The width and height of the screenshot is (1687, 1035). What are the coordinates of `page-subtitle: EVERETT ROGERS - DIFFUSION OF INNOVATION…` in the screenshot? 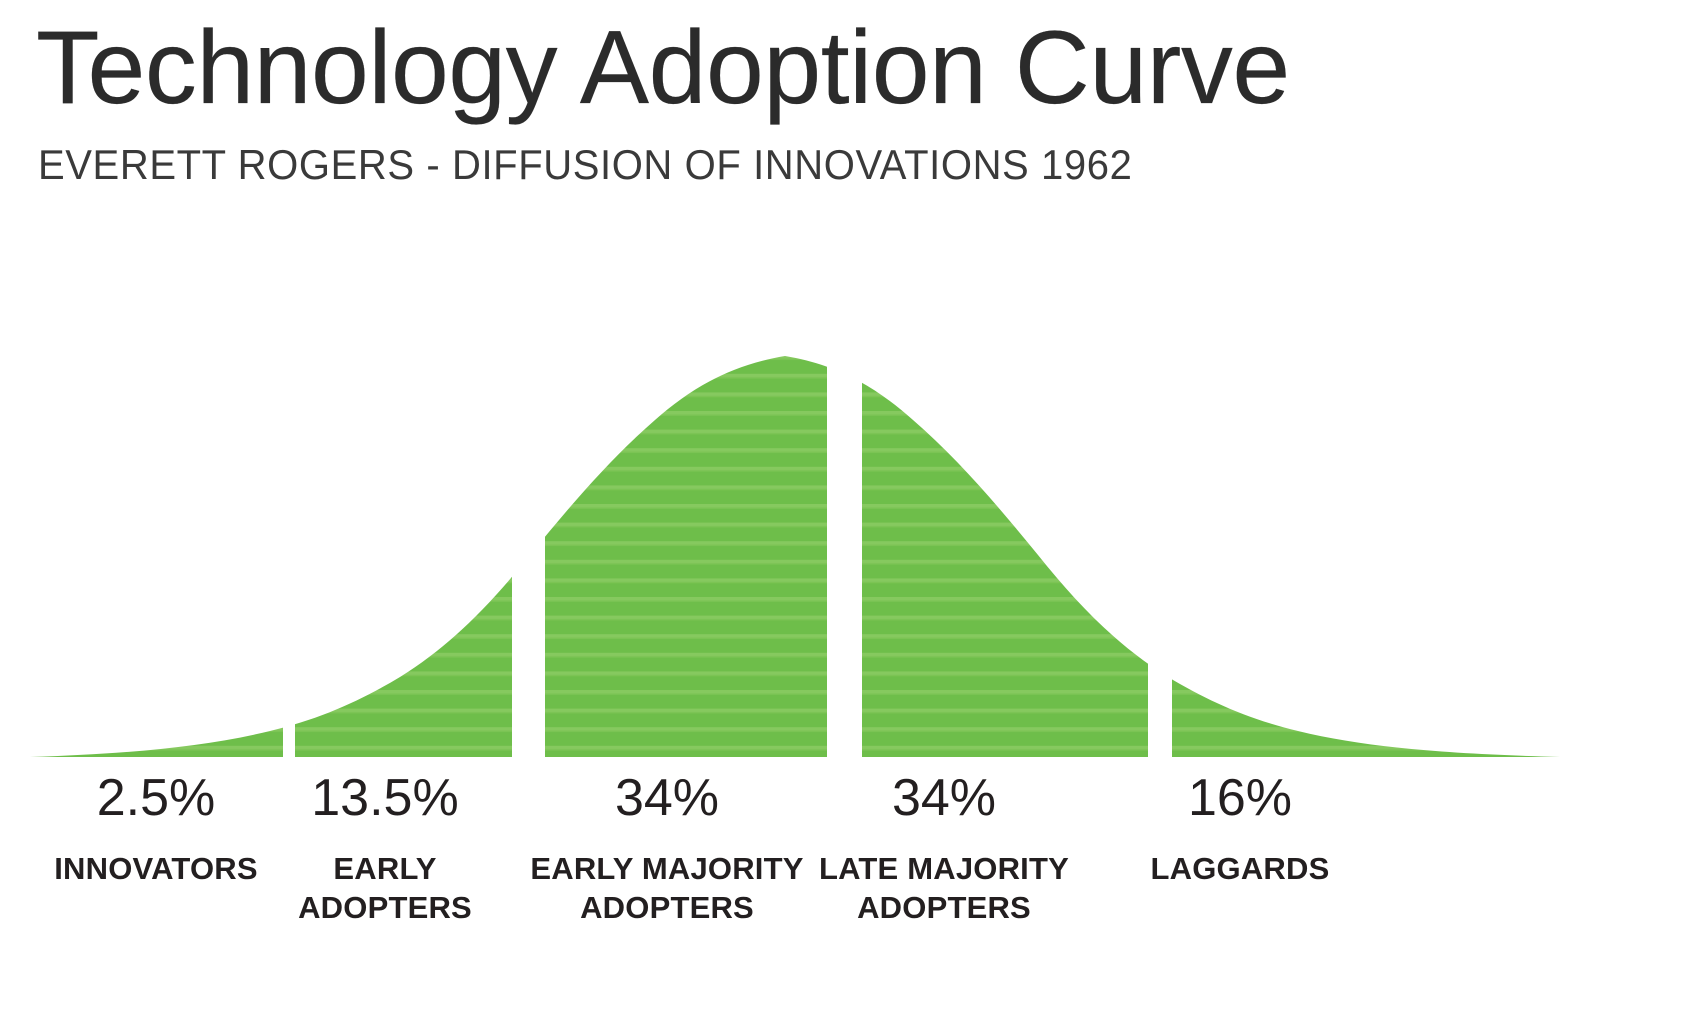 It's located at (585, 165).